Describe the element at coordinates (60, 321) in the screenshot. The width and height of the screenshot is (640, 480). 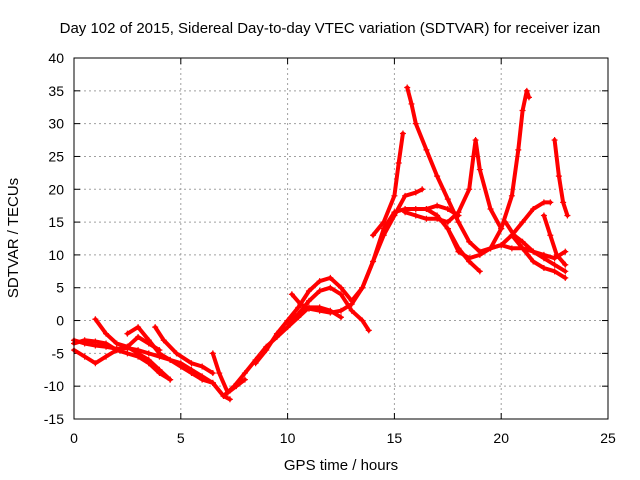
I see `y-tick-label: 0` at that location.